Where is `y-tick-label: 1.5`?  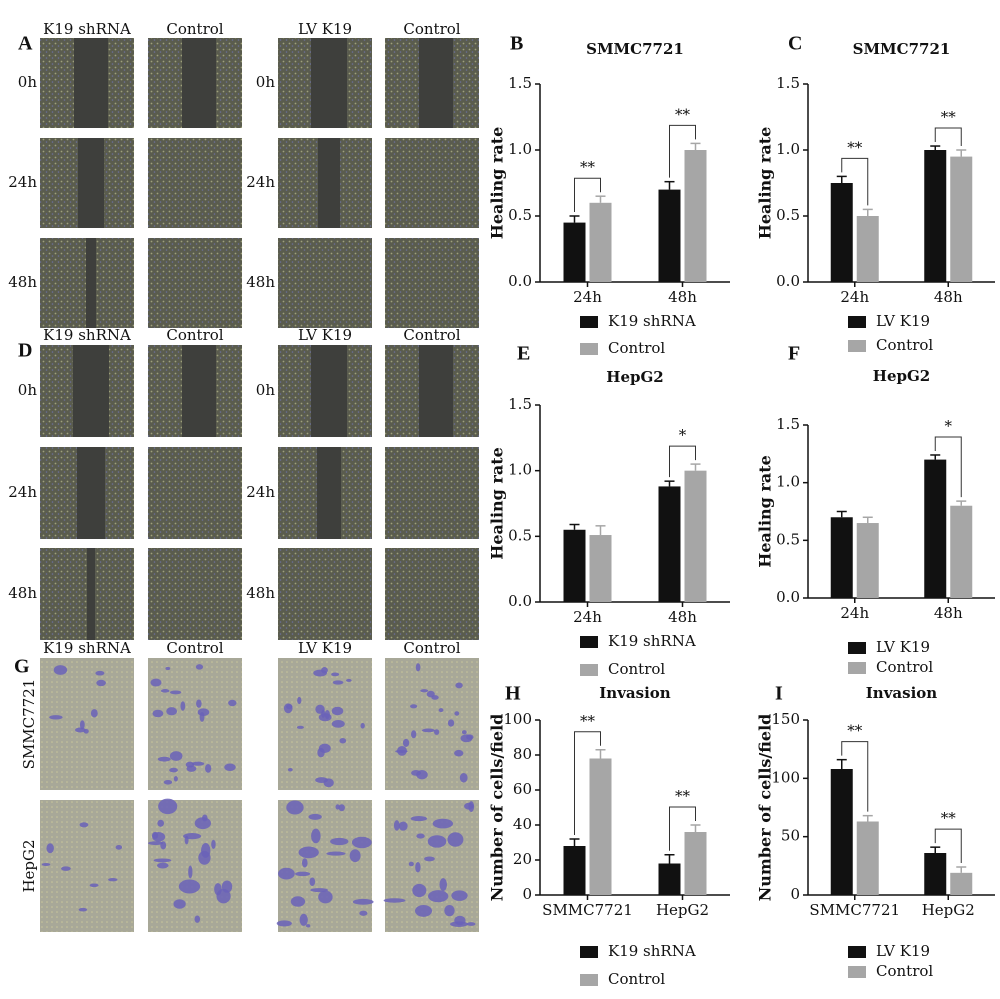 y-tick-label: 1.5 is located at coordinates (520, 83).